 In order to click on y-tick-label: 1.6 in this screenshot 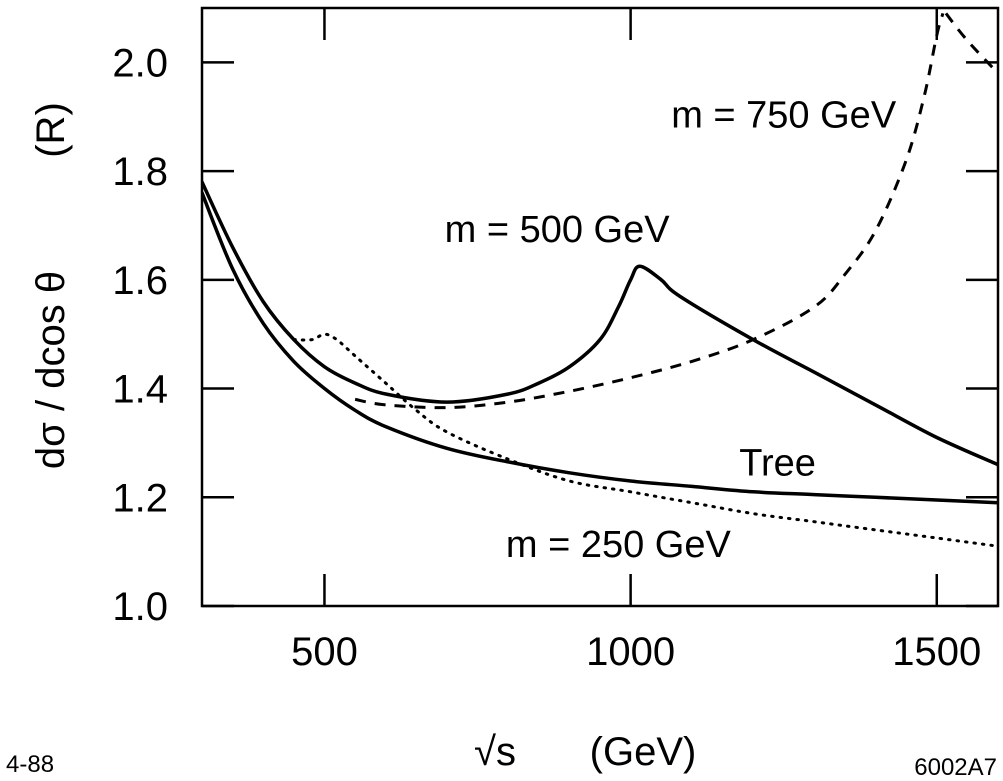, I will do `click(140, 281)`.